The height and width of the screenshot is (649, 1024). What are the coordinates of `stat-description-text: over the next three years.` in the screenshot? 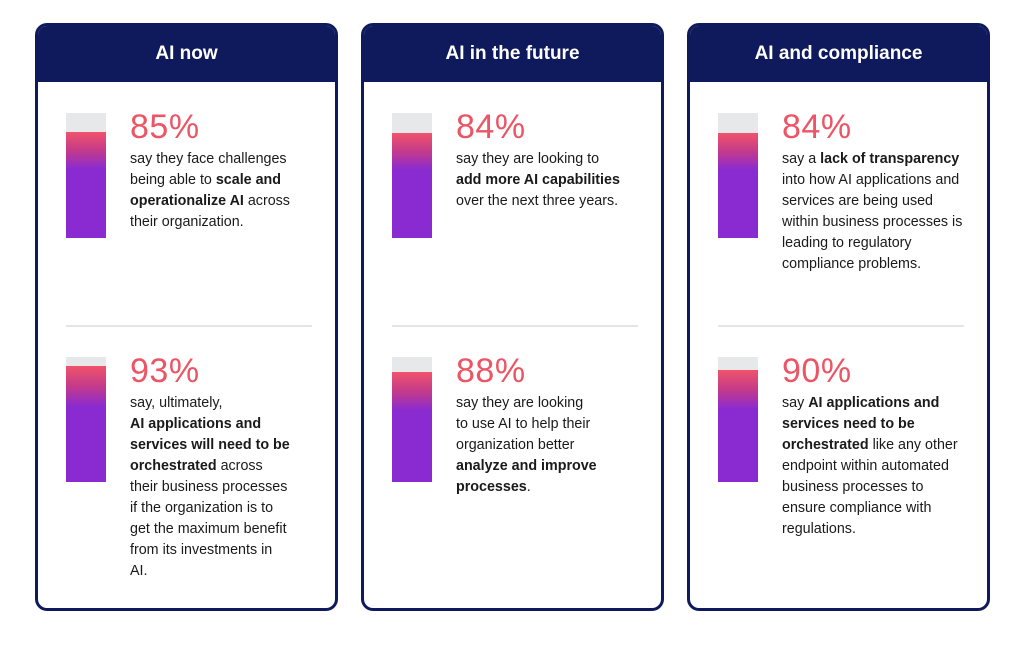 It's located at (537, 201).